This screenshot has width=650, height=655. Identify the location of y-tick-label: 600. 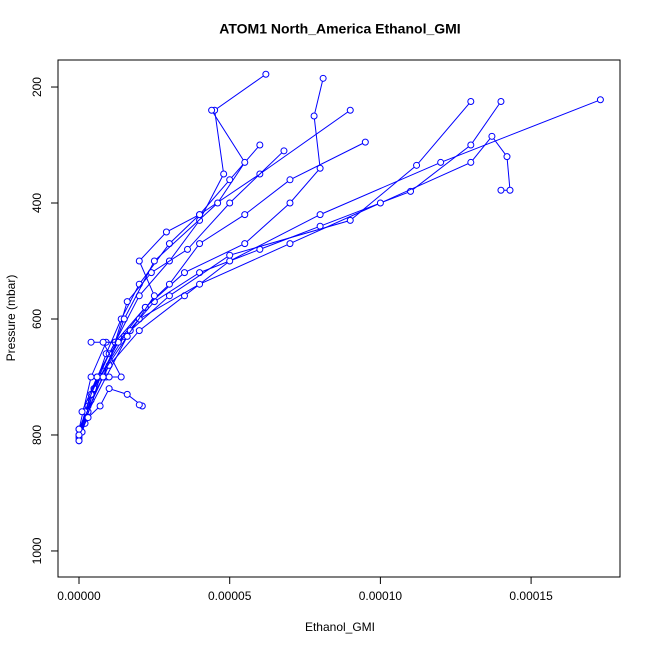
(37, 319).